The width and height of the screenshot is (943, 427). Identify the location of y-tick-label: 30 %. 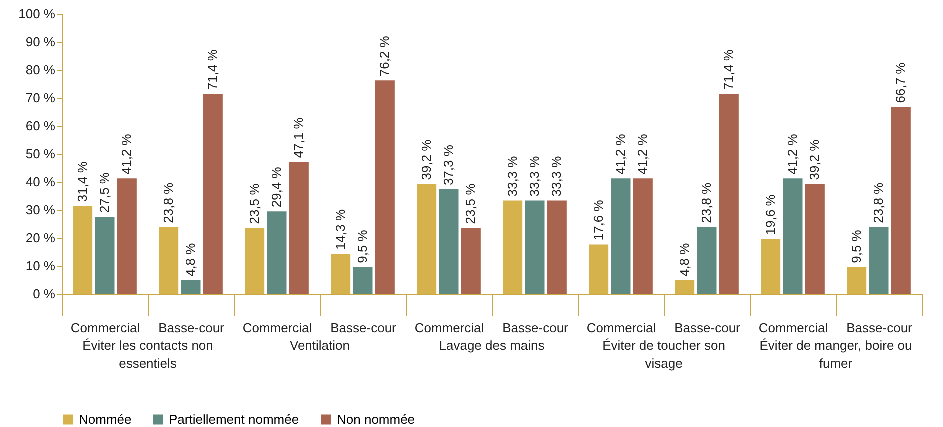
(41, 210).